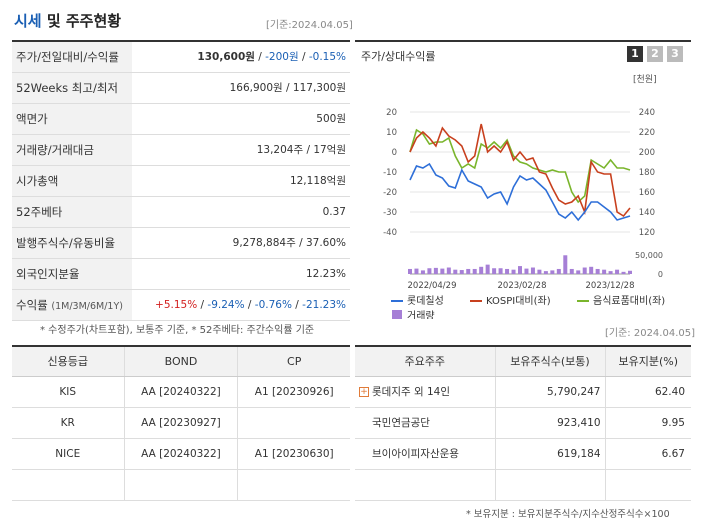 This screenshot has width=702, height=525. Describe the element at coordinates (32, 304) in the screenshot. I see `returns-key: 수익률` at that location.